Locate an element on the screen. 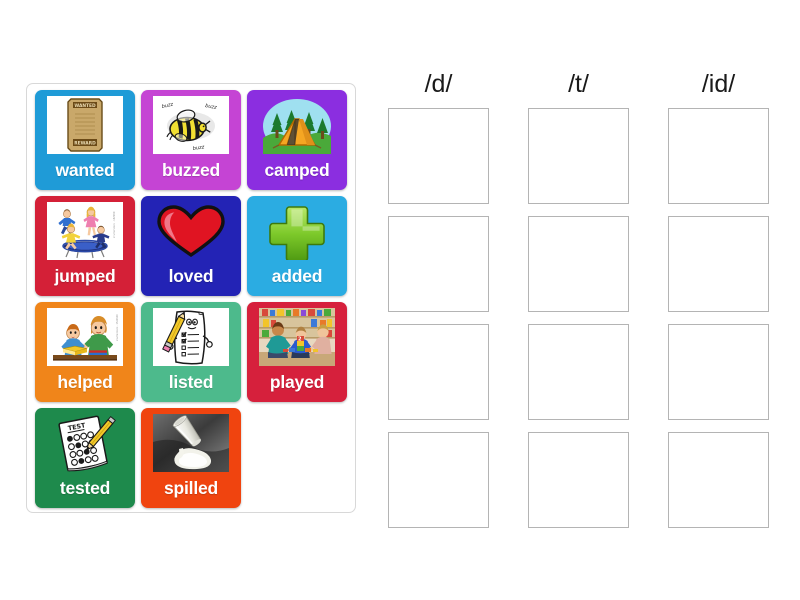 This screenshot has height=600, width=800. column-header: /t/ is located at coordinates (578, 83).